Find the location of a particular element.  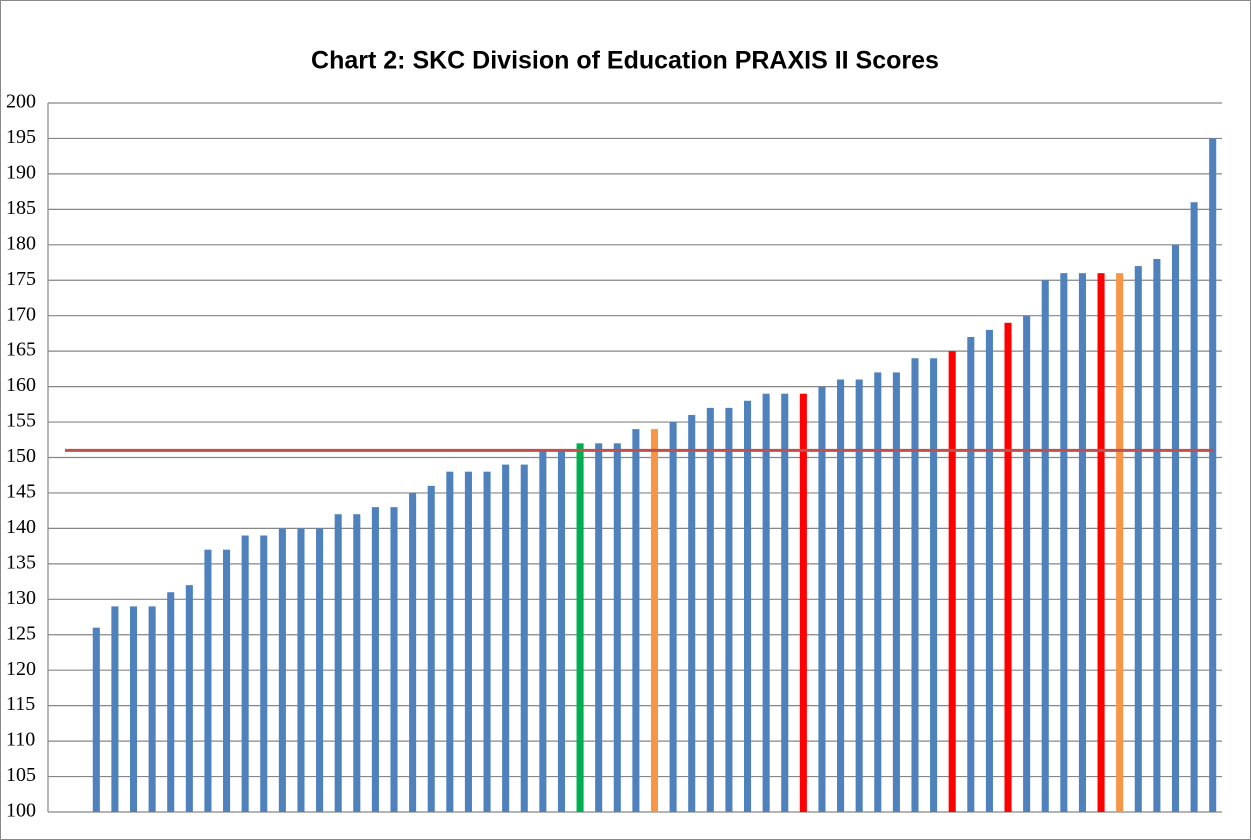

y-tick-label: 115 is located at coordinates (20, 704).